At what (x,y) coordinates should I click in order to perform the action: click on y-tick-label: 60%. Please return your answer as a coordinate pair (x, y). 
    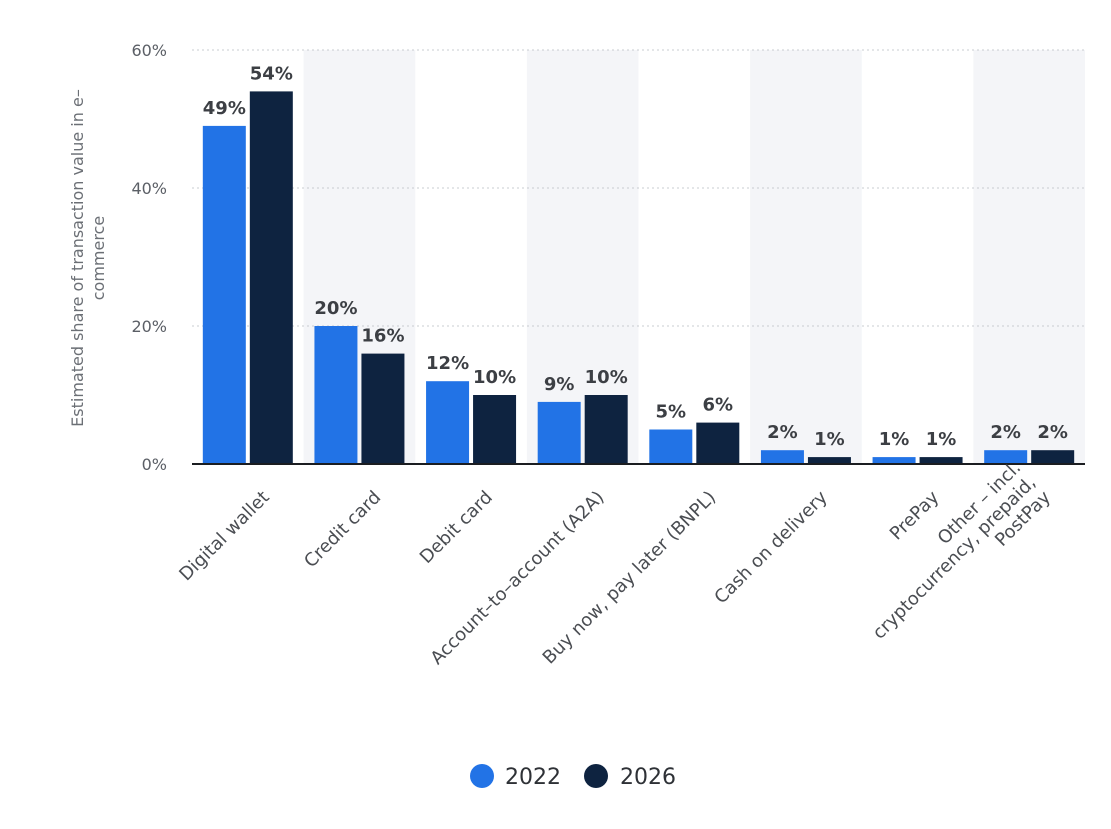
    Looking at the image, I should click on (149, 50).